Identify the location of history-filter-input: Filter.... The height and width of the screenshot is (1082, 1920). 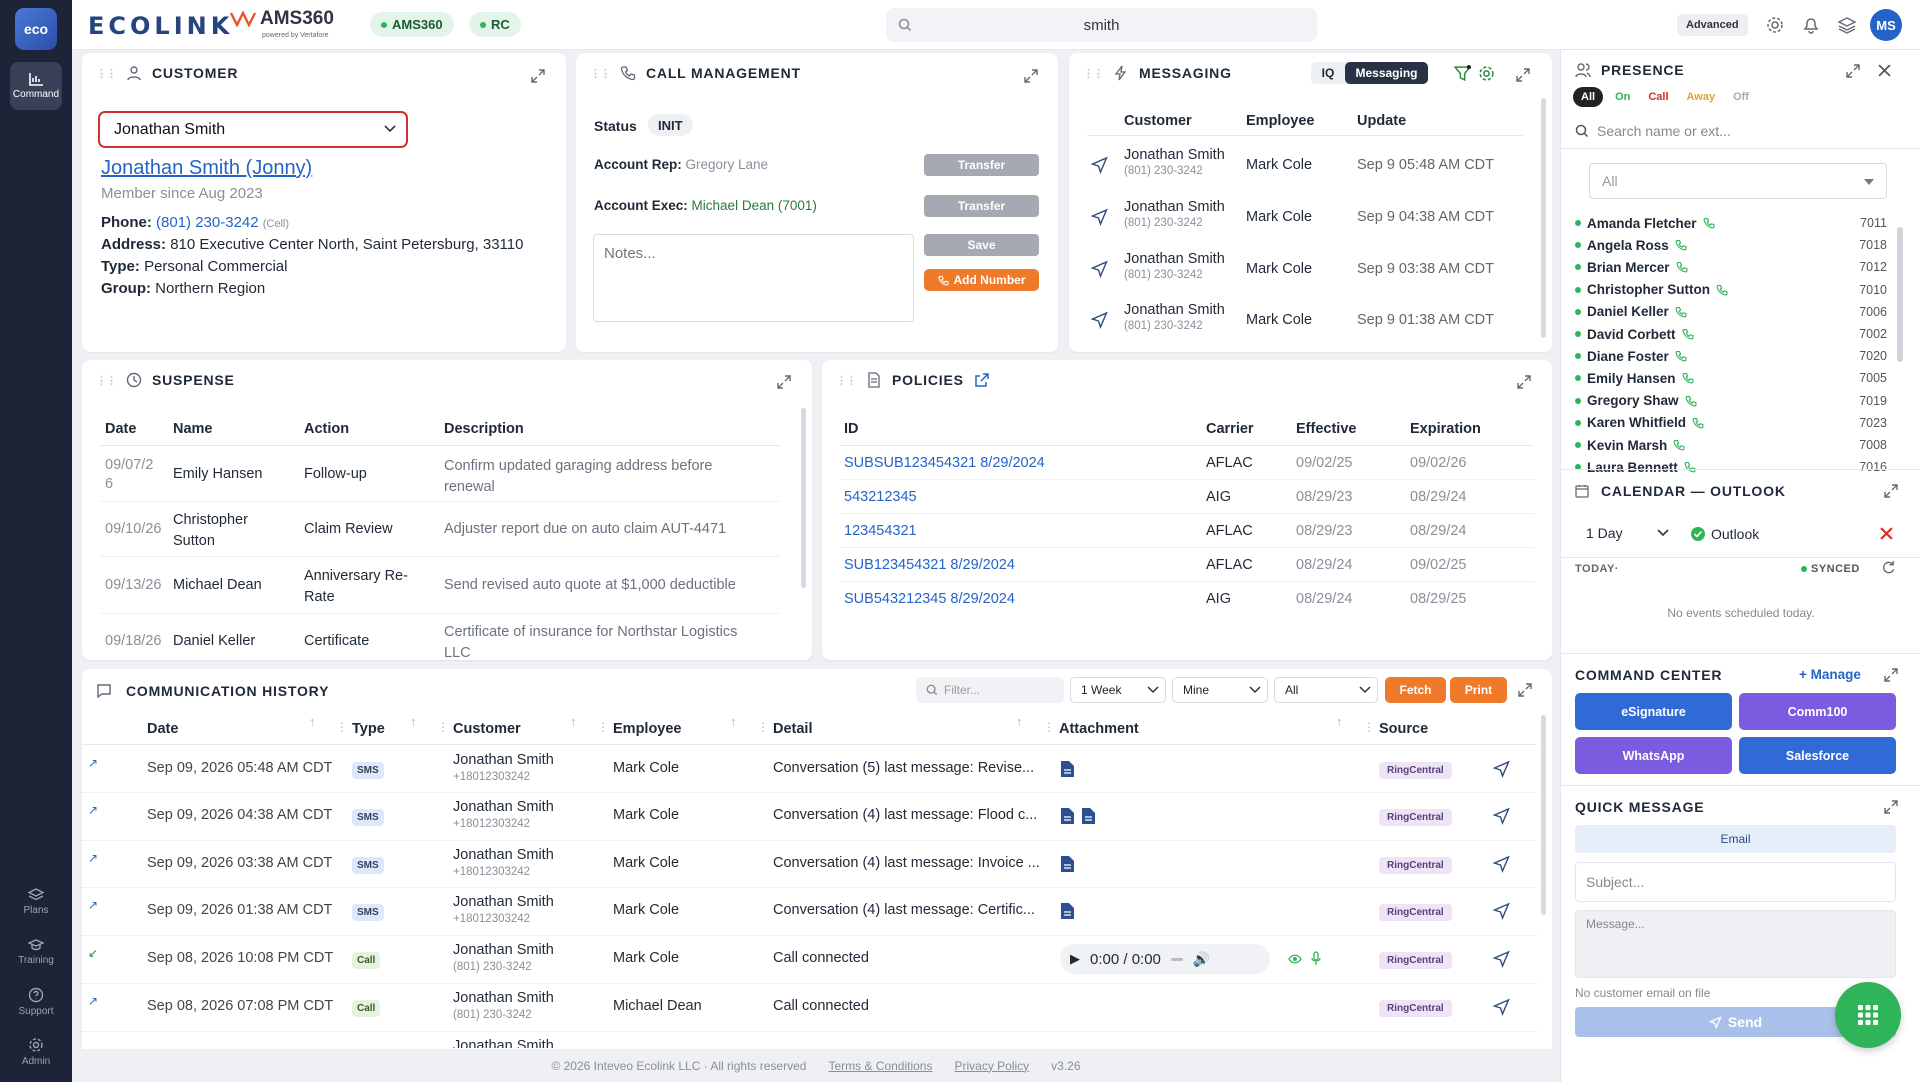
(990, 690).